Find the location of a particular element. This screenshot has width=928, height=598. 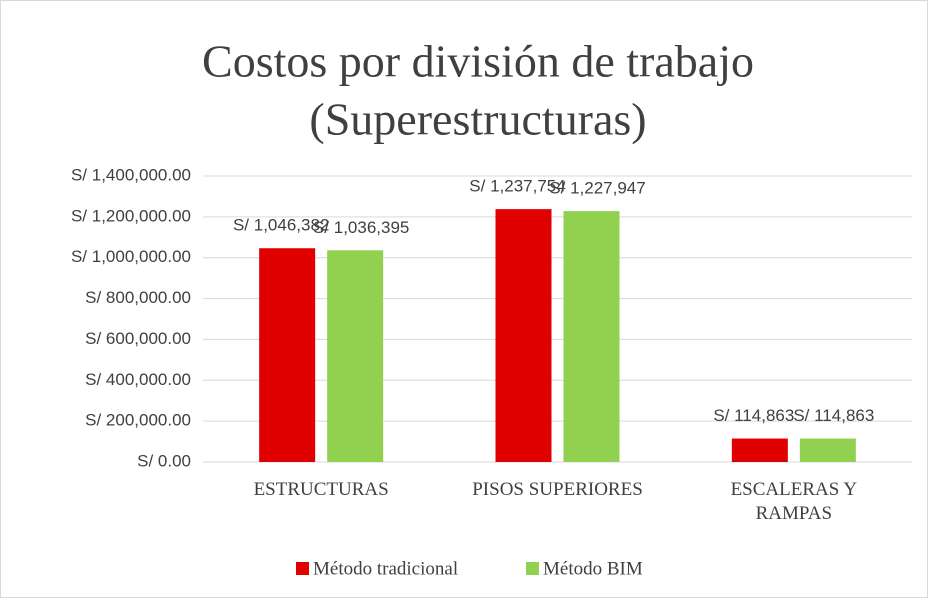

y-tick-label: S/ 1,200,000.00 is located at coordinates (131, 215).